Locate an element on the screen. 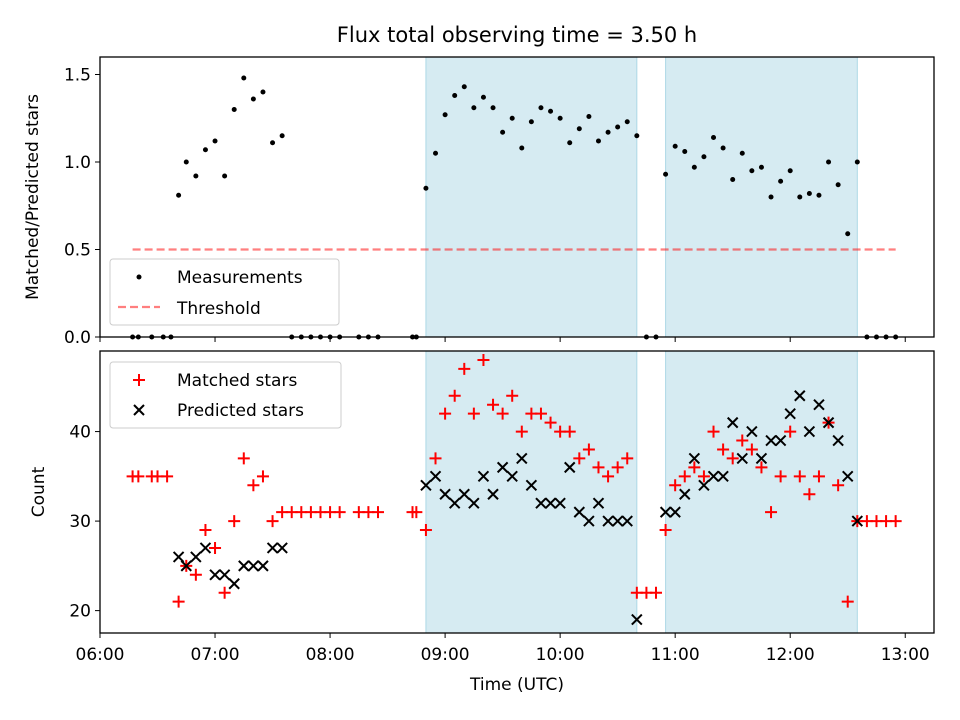 Image resolution: width=960 pixels, height=720 pixels. bottom-y-tick-label: 20 is located at coordinates (80, 612).